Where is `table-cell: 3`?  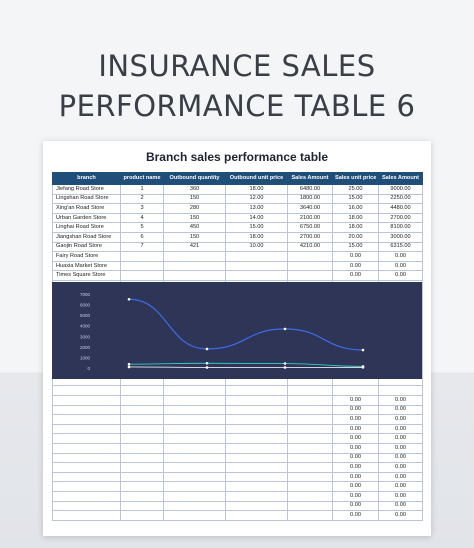 table-cell: 3 is located at coordinates (142, 208).